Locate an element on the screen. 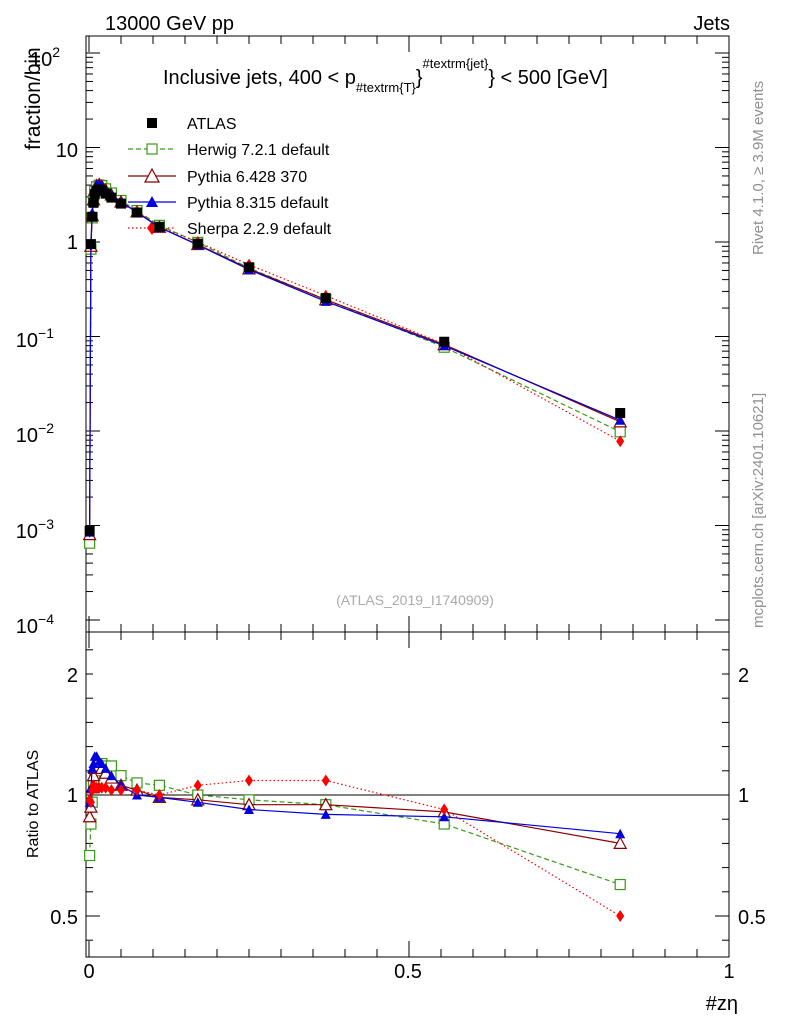  legend-entry-atlas: ATLAS is located at coordinates (192, 124).